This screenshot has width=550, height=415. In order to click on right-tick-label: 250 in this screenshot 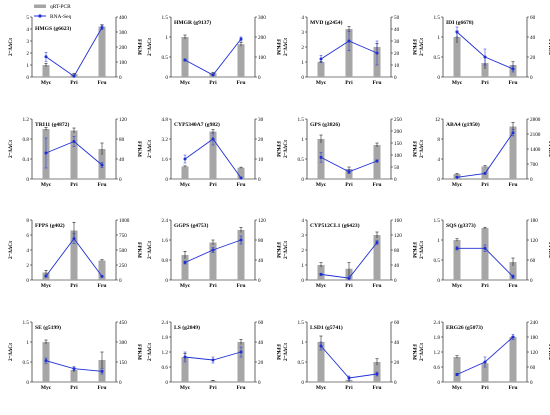, I will do `click(123, 266)`.